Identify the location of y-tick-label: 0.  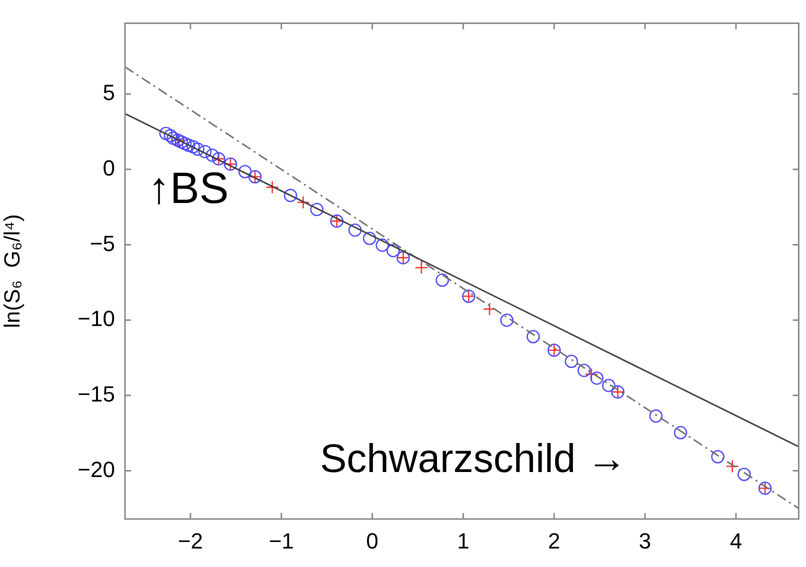
(108, 167).